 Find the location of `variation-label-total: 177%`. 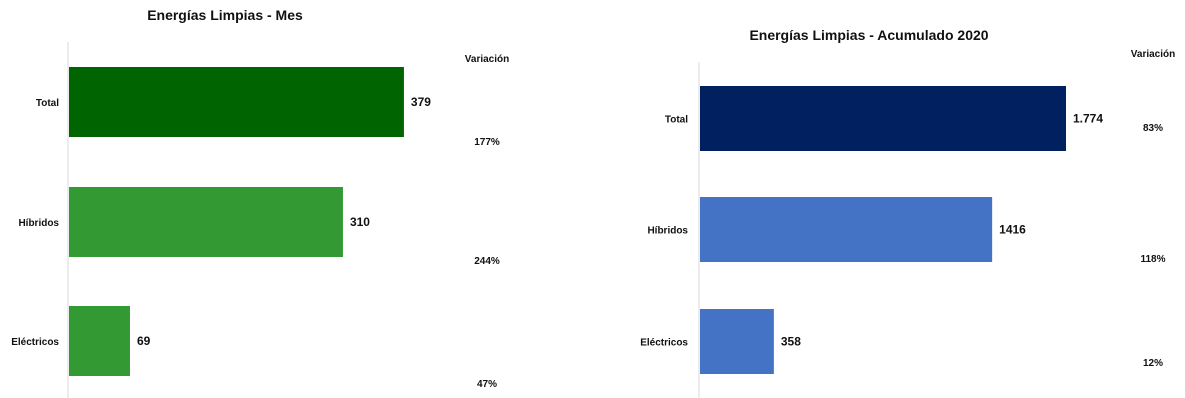

variation-label-total: 177% is located at coordinates (487, 142).